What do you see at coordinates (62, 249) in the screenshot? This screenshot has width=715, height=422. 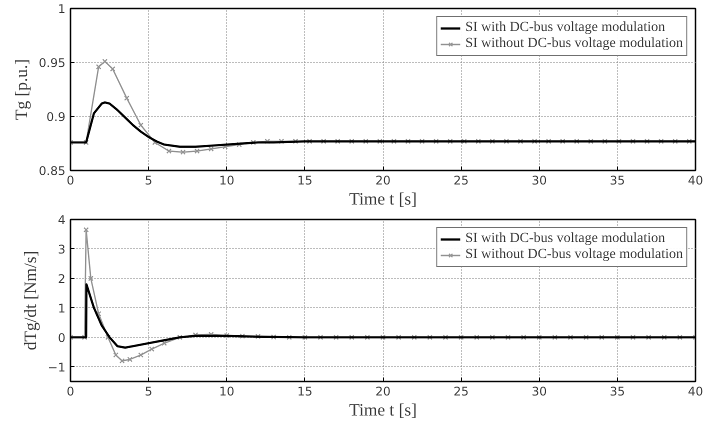 I see `y-tick-label: 3` at bounding box center [62, 249].